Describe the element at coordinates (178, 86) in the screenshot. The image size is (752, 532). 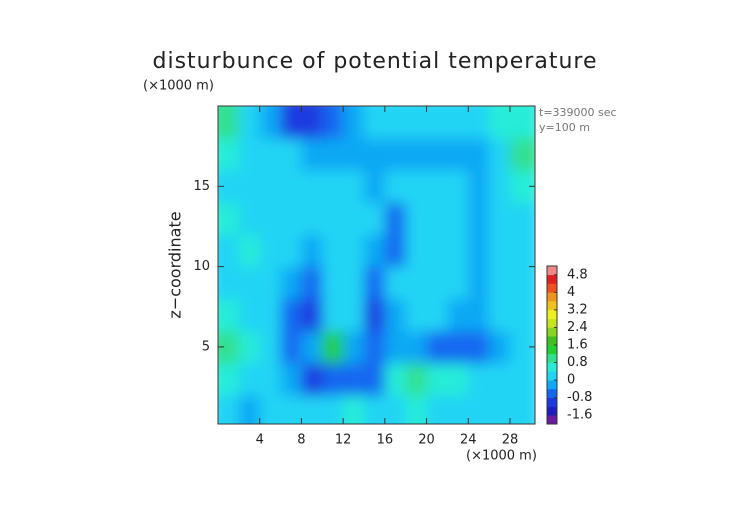
I see `y-unit: (×1000 m)` at that location.